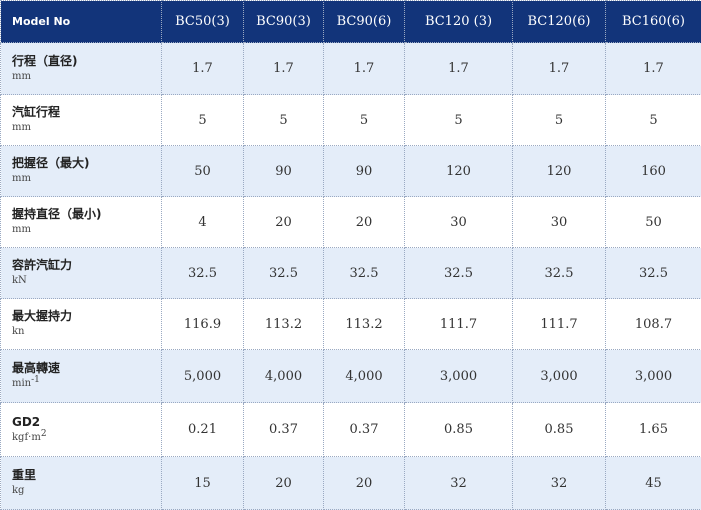 This screenshot has width=701, height=510. What do you see at coordinates (26, 437) in the screenshot?
I see `unit-text: kgf·m` at bounding box center [26, 437].